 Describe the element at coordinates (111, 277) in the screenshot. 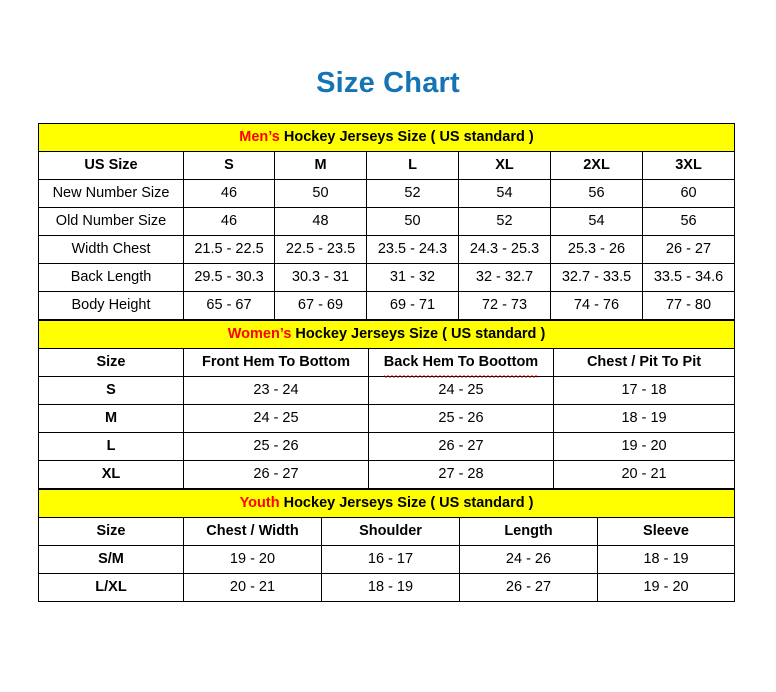

I see `mens-row-label: Back Length` at that location.